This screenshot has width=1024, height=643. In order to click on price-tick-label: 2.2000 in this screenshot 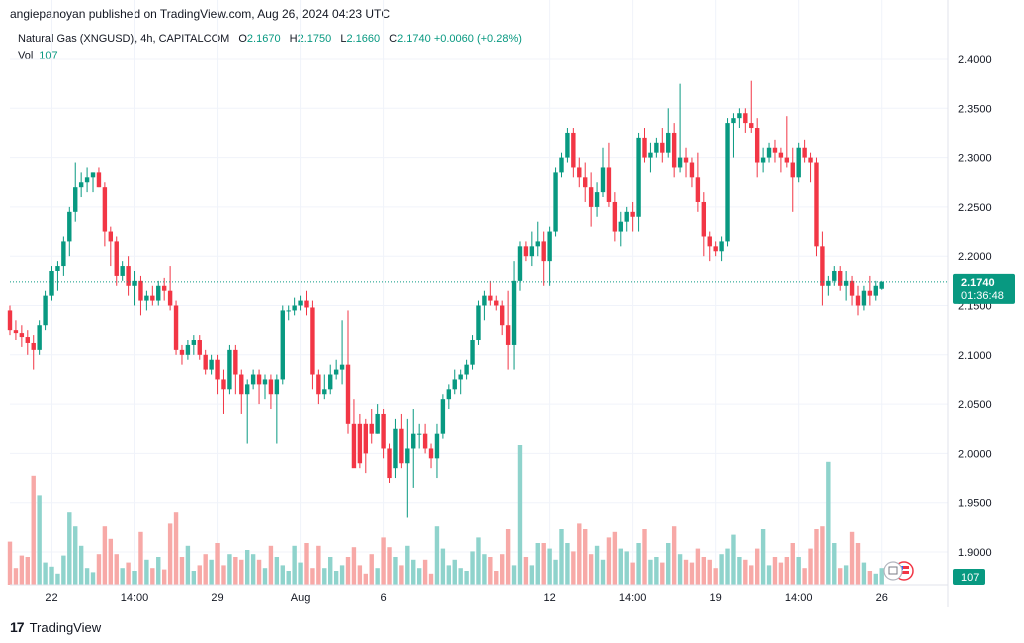, I will do `click(975, 257)`.